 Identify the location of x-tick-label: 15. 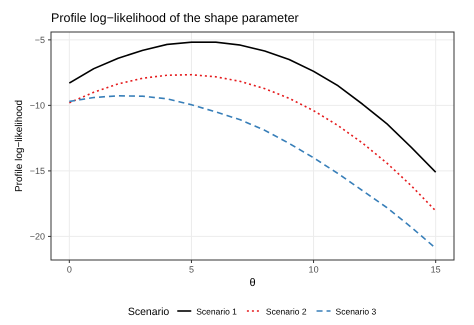
(435, 269).